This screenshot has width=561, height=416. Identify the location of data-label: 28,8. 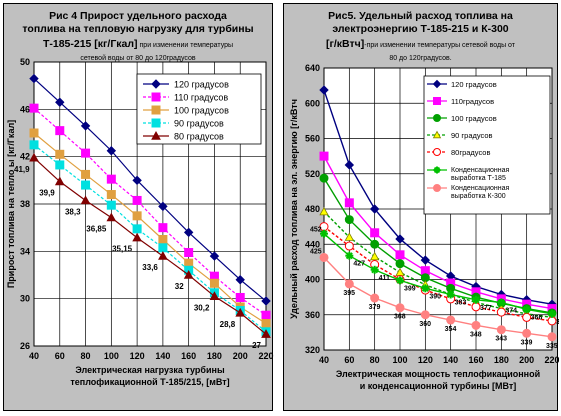
(228, 324).